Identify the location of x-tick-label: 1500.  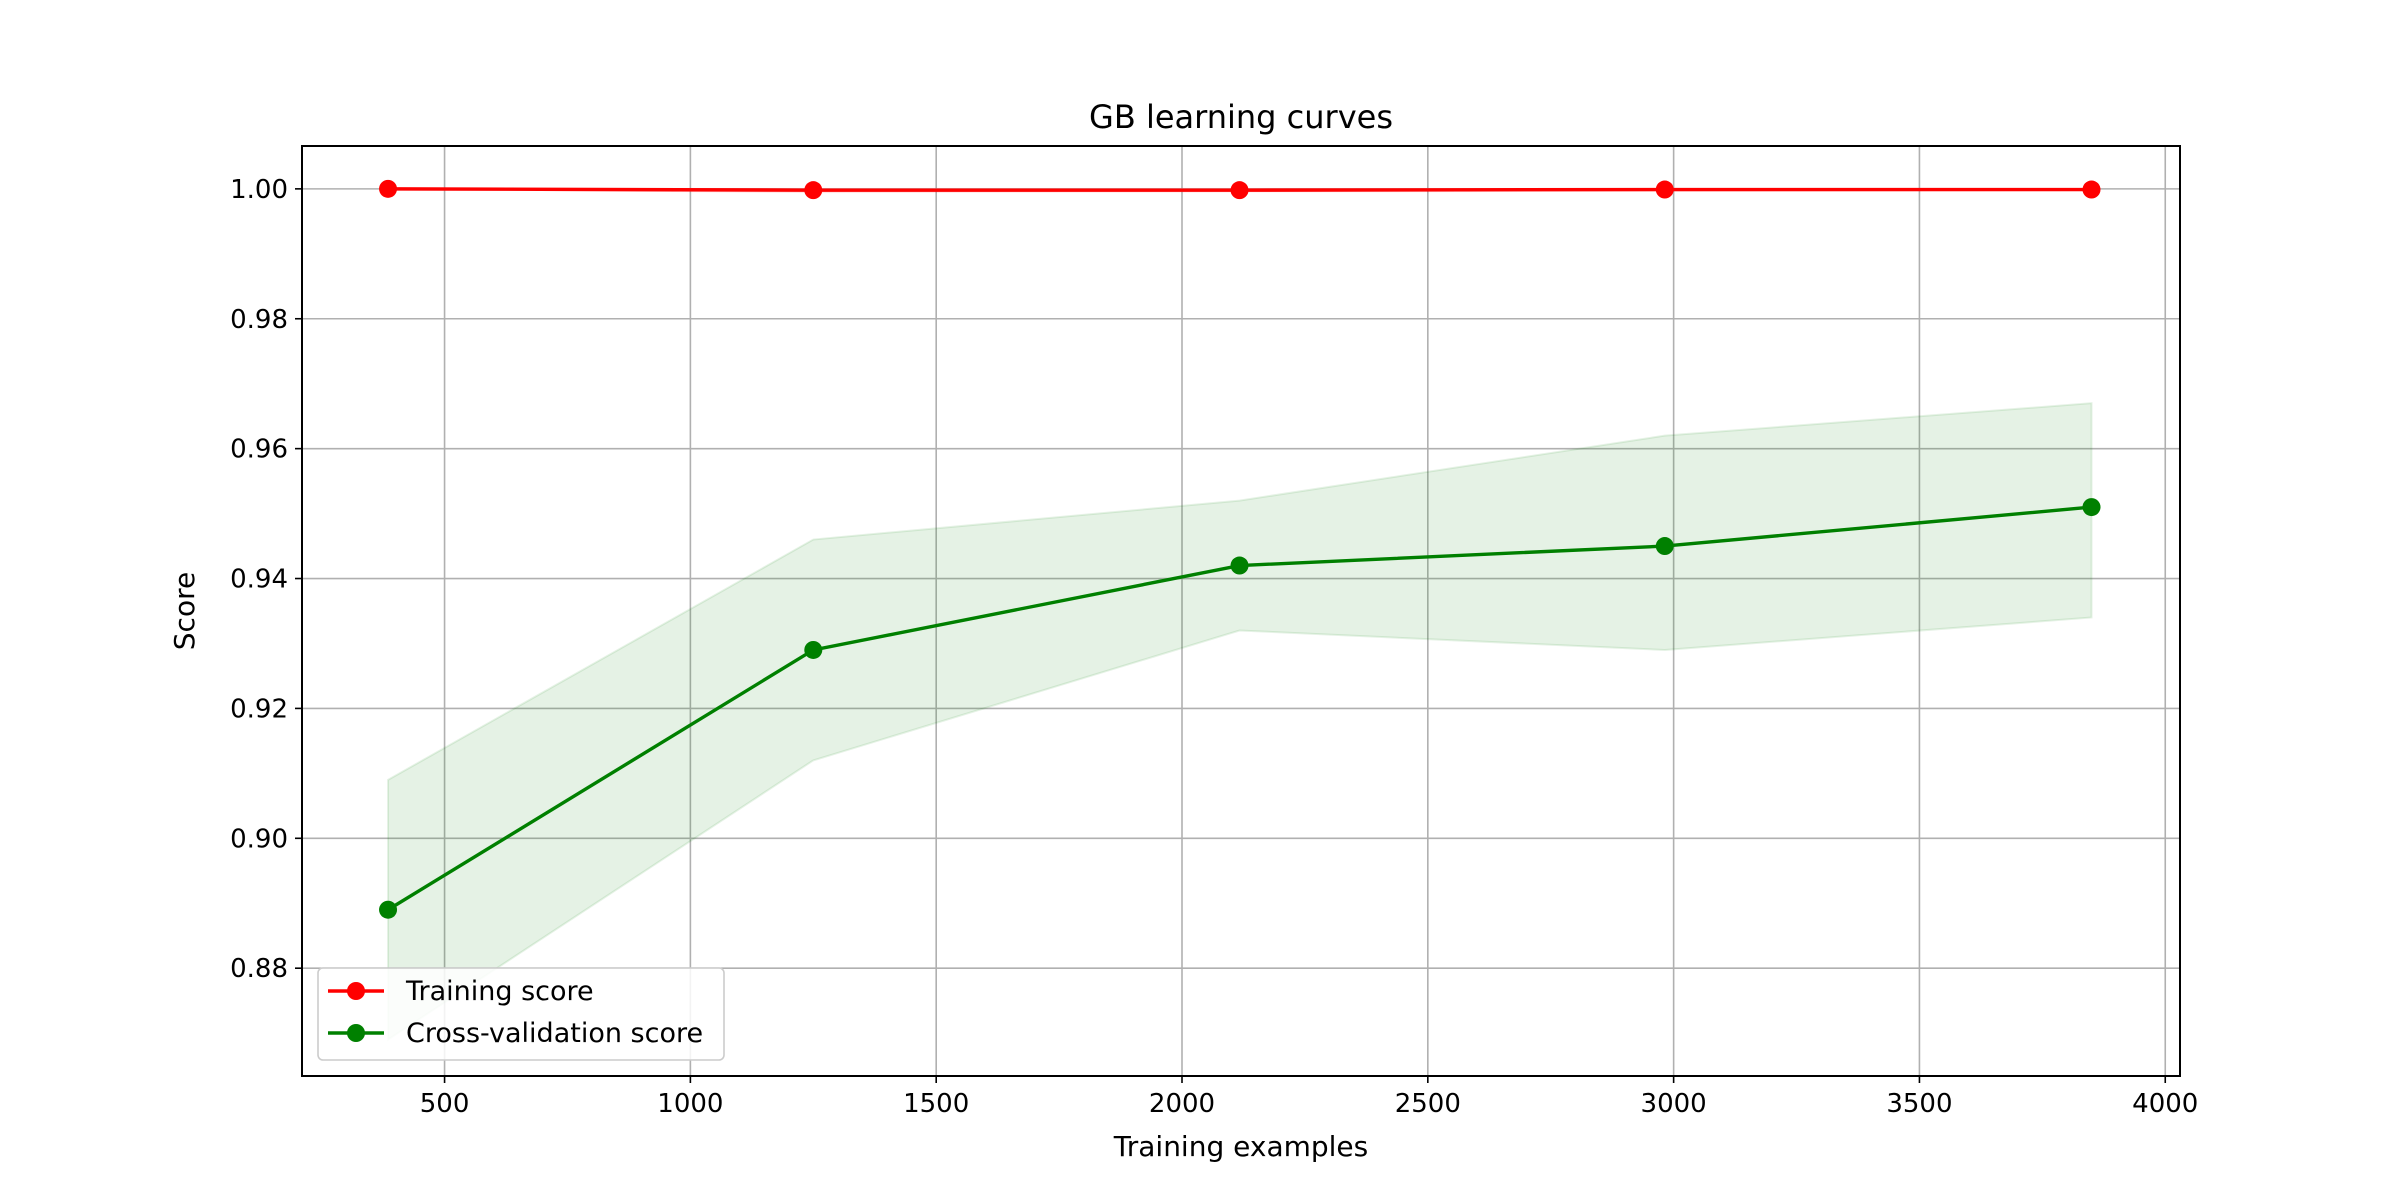
(936, 1104).